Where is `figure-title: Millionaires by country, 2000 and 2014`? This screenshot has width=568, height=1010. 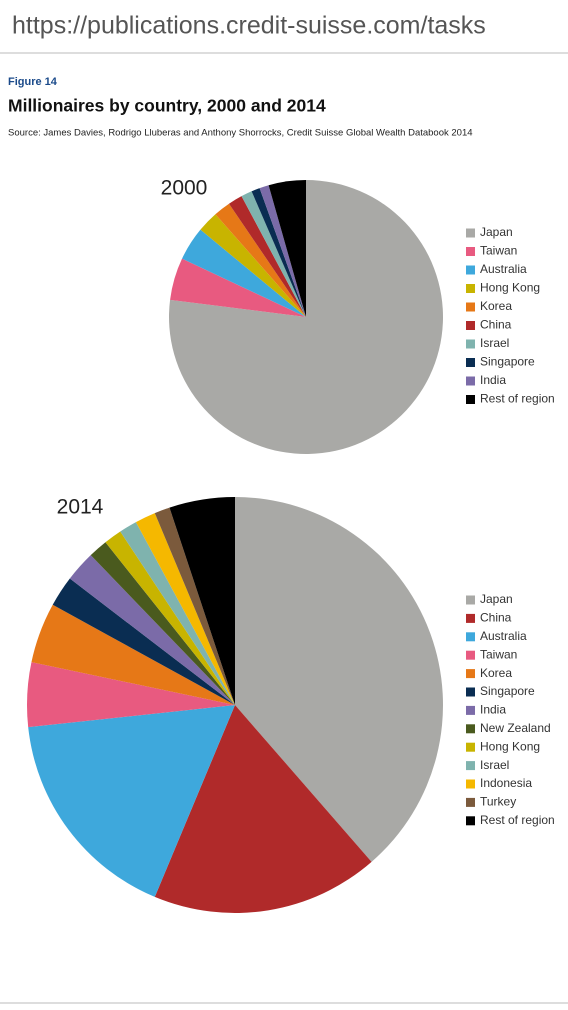
figure-title: Millionaires by country, 2000 and 2014 is located at coordinates (167, 106).